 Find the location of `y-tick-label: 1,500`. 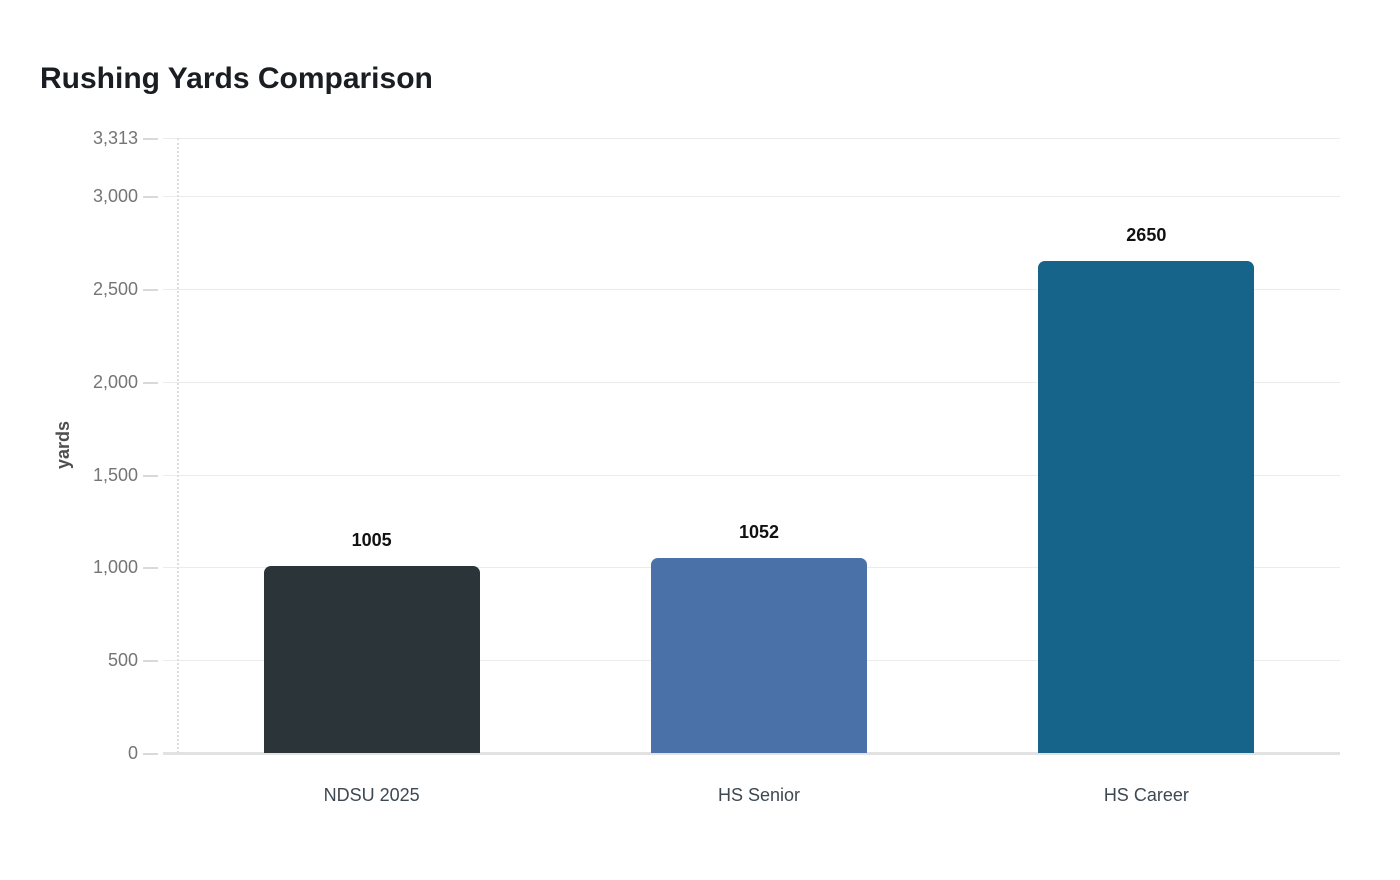

y-tick-label: 1,500 is located at coordinates (115, 474).